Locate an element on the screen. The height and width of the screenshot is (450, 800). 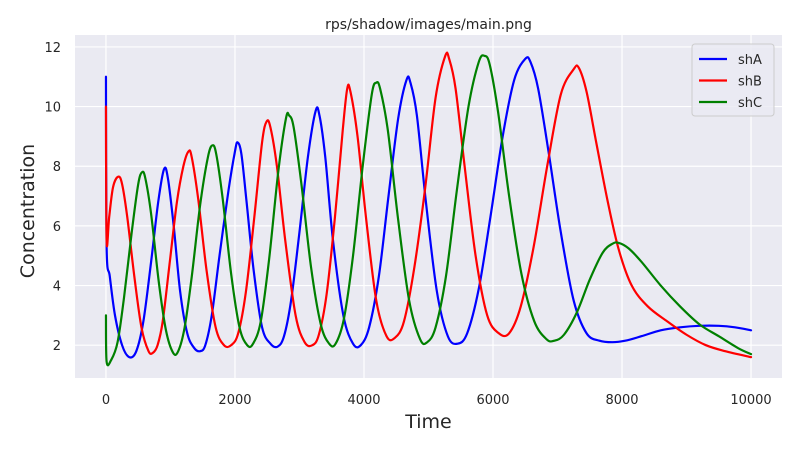
legend-label-shA: shA is located at coordinates (750, 60).